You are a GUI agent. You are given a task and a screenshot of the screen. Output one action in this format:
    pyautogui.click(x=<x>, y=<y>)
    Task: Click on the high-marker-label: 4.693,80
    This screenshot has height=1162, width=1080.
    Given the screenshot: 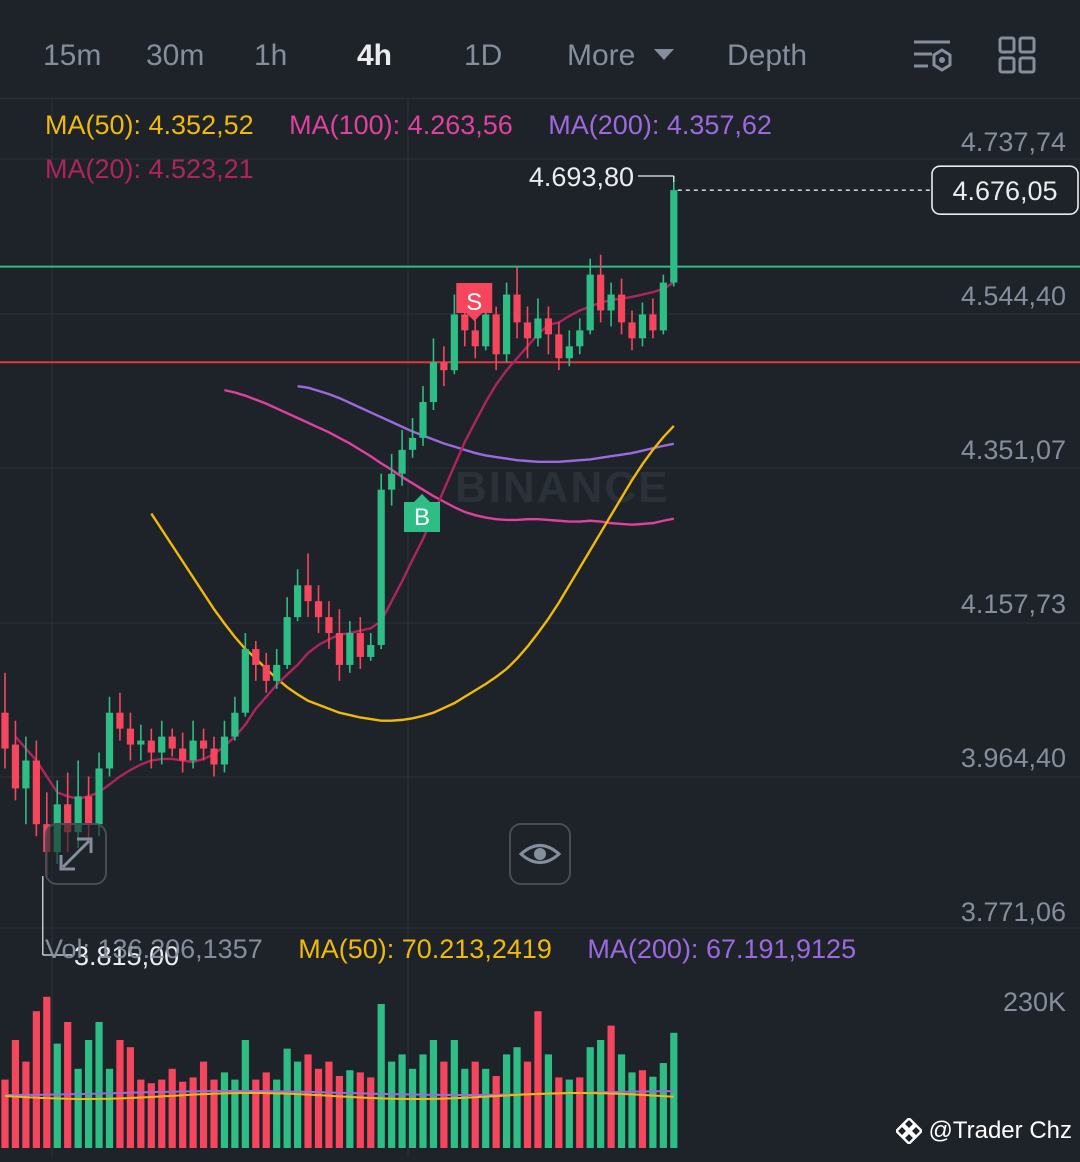 What is the action you would take?
    pyautogui.click(x=581, y=177)
    